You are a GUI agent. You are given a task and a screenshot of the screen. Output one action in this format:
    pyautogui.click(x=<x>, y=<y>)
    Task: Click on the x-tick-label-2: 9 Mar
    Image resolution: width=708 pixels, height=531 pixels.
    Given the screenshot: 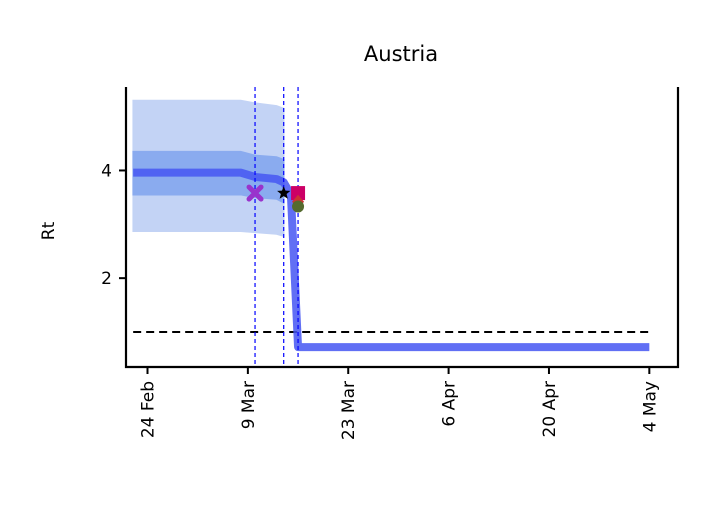 What is the action you would take?
    pyautogui.click(x=249, y=405)
    